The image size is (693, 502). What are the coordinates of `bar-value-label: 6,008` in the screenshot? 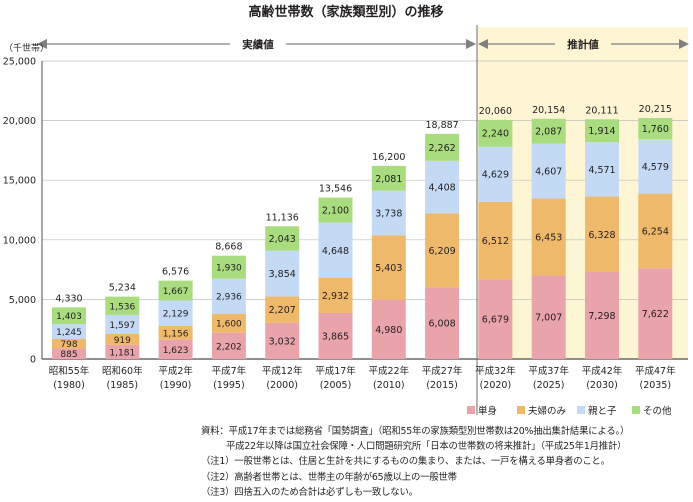 It's located at (441, 324).